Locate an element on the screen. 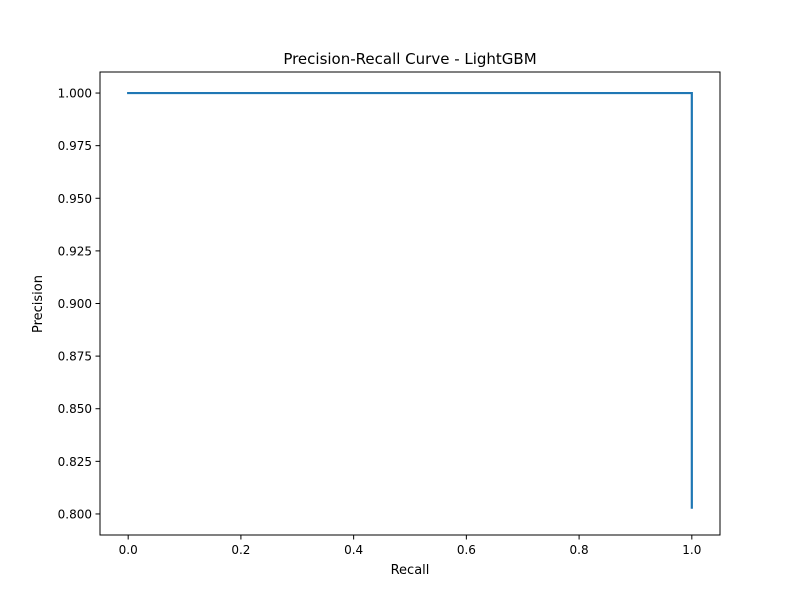  x-tick-label: 0.8 is located at coordinates (579, 550).